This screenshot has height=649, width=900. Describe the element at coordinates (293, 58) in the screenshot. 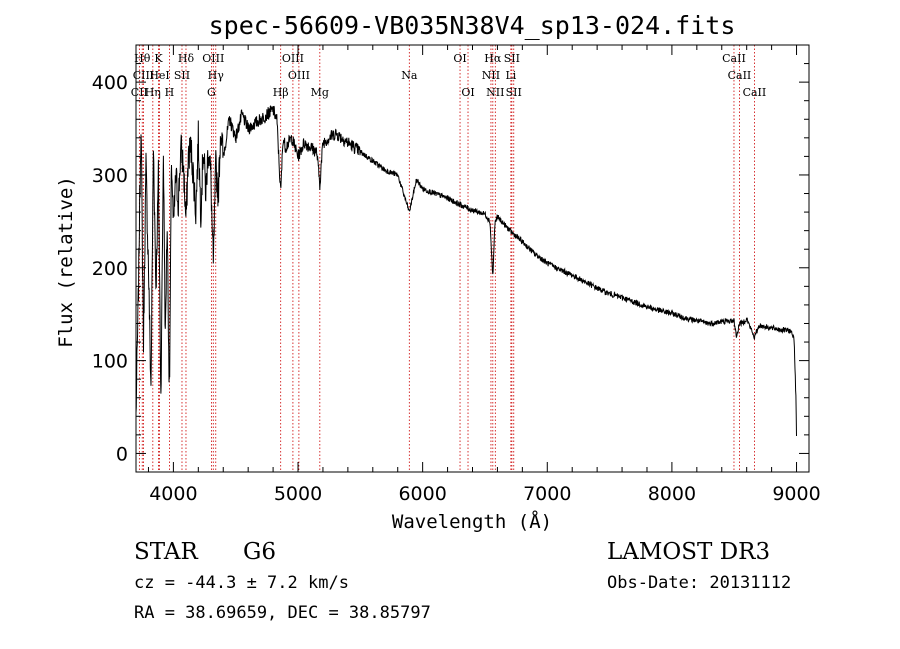

I see `line-label-13: OIII` at that location.